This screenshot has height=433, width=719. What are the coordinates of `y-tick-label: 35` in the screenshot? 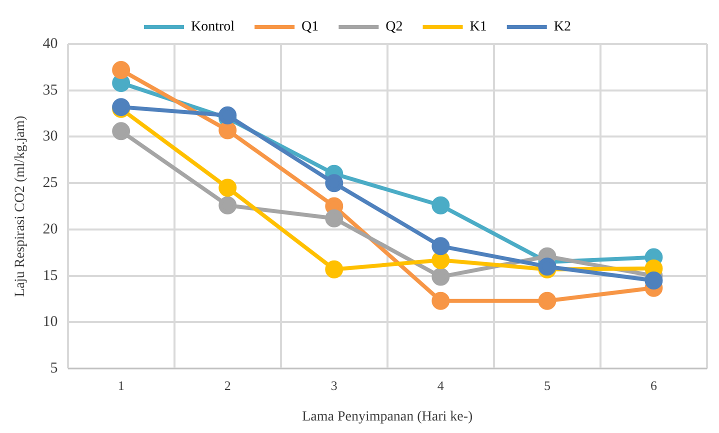 It's located at (50, 90).